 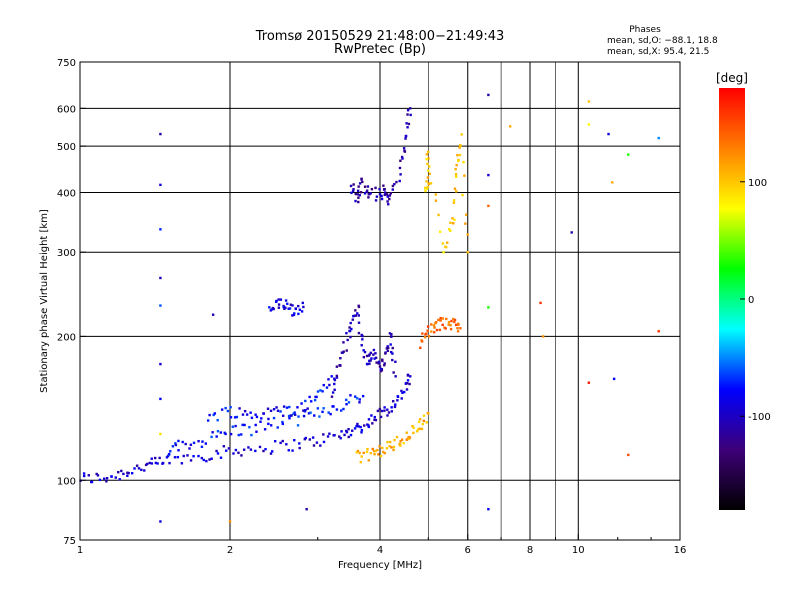 I want to click on colorbar-tick-label: 100, so click(x=757, y=183).